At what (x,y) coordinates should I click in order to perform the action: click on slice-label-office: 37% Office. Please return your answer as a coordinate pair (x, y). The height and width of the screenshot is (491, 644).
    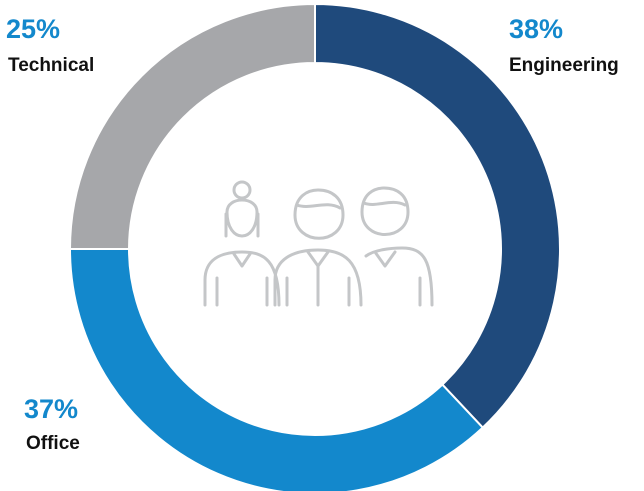
    Looking at the image, I should click on (52, 424).